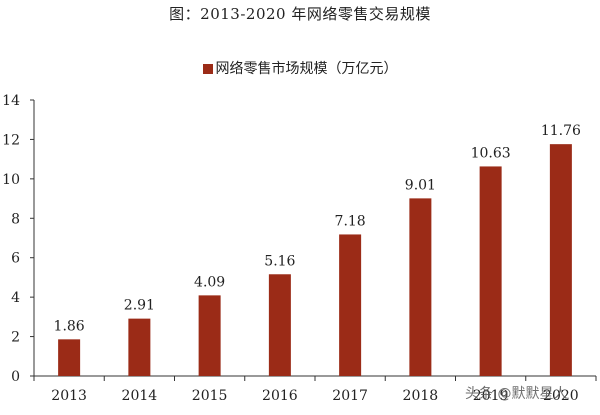  What do you see at coordinates (15, 219) in the screenshot?
I see `y-tick-label: 8` at bounding box center [15, 219].